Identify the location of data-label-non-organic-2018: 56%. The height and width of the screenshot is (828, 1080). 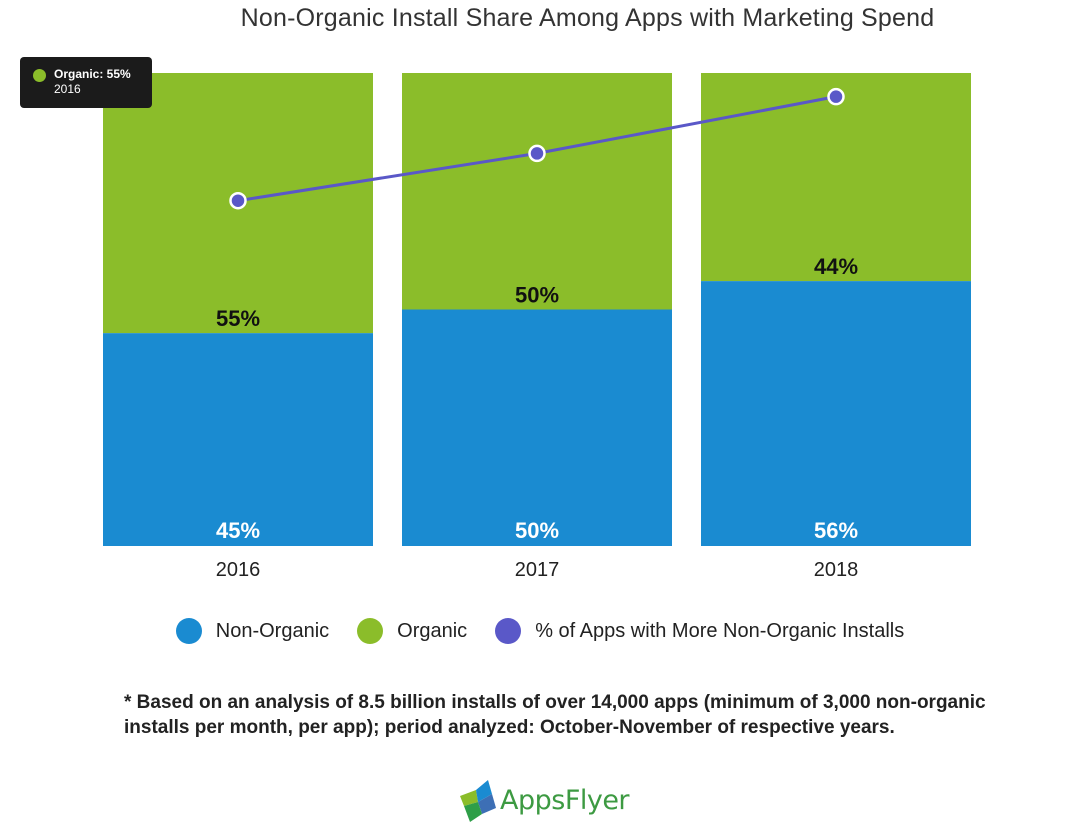
(836, 530).